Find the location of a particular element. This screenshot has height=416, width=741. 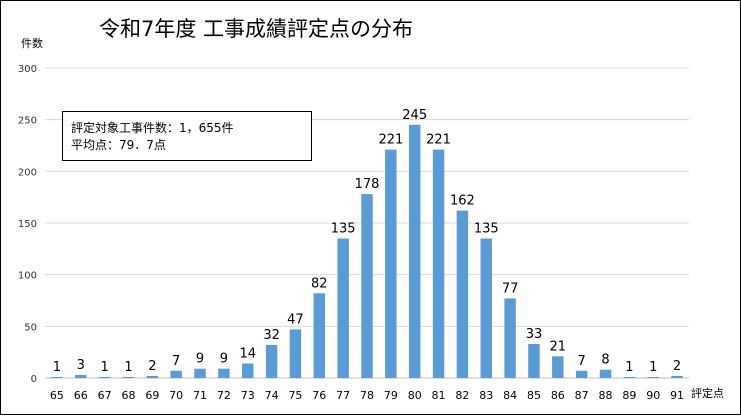

y-tick-label: 200 is located at coordinates (27, 172).